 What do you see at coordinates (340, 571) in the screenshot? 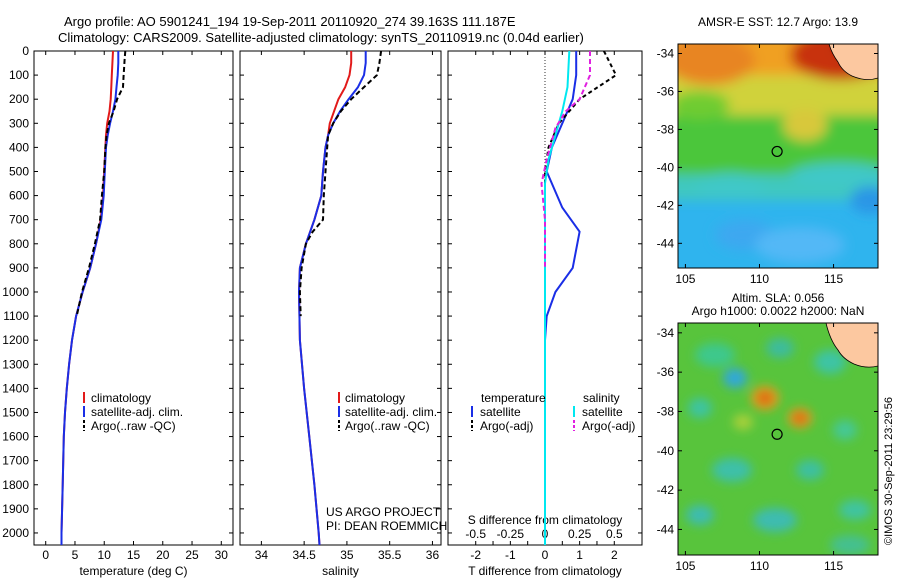
I see `salinity-xlabel: salinity` at bounding box center [340, 571].